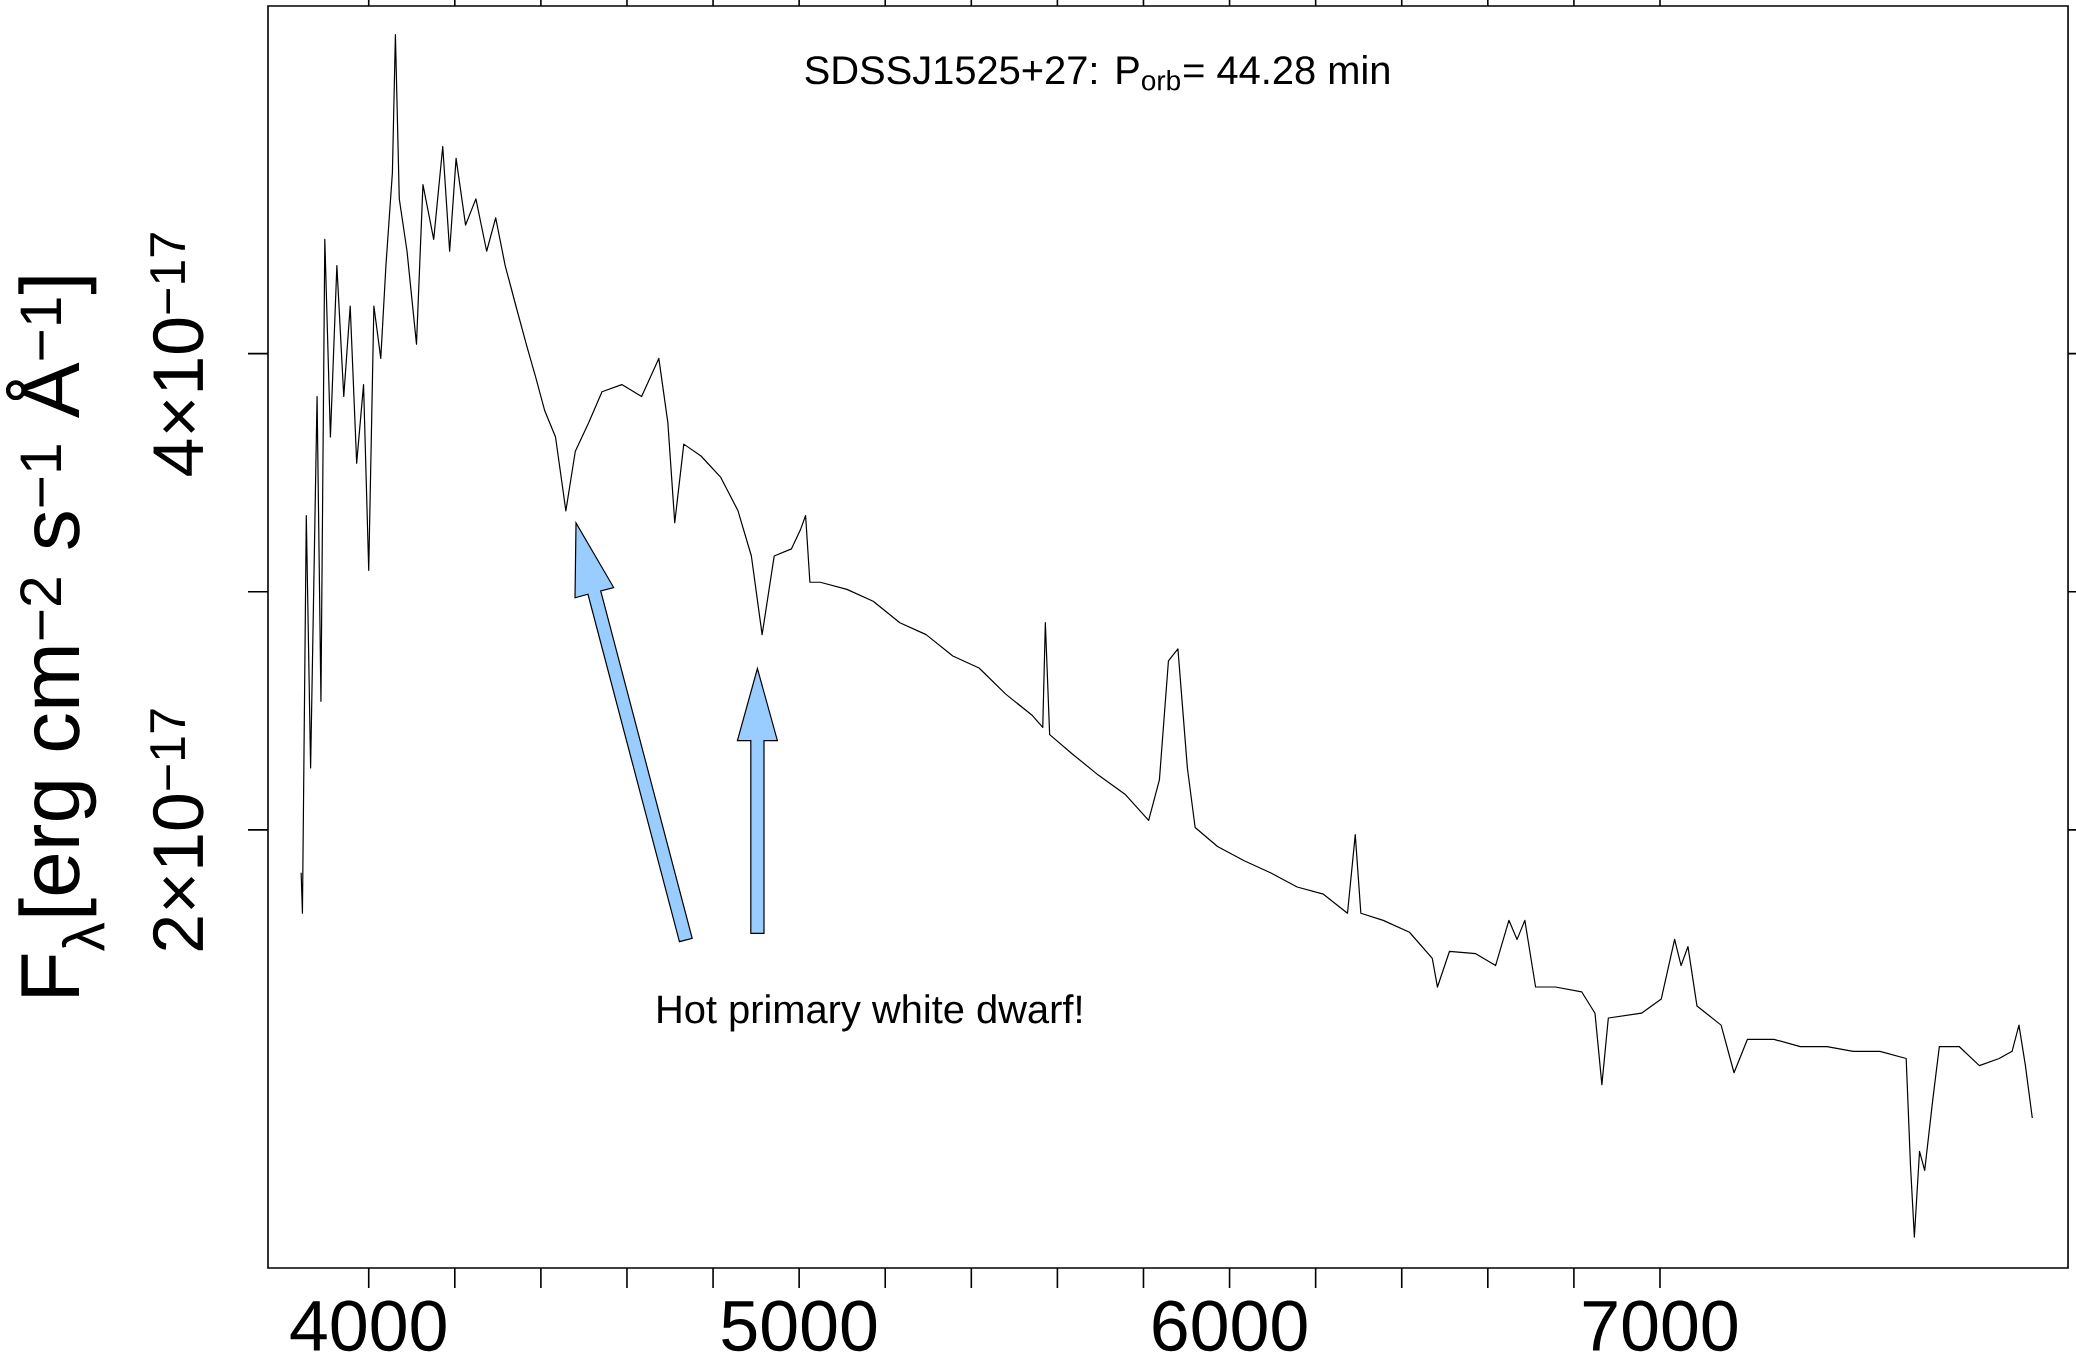 Image resolution: width=2076 pixels, height=1370 pixels. Describe the element at coordinates (368, 1326) in the screenshot. I see `x-tick-label: 4000` at that location.